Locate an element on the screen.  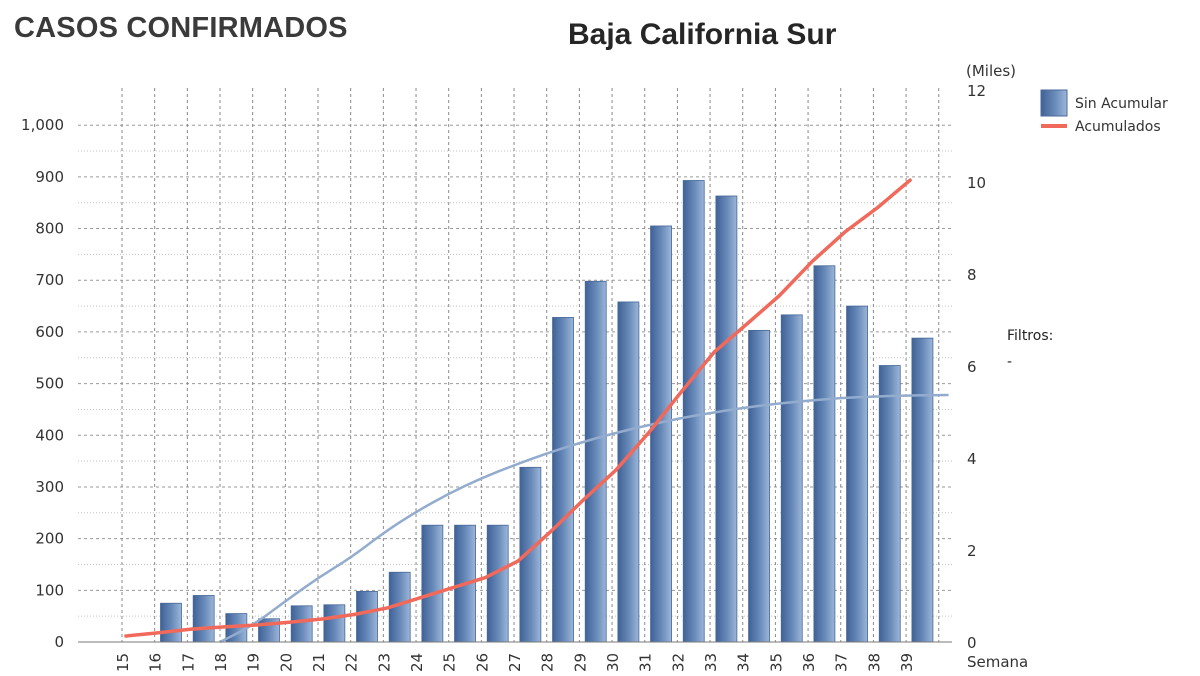
x-tick-label: 27 is located at coordinates (515, 662).